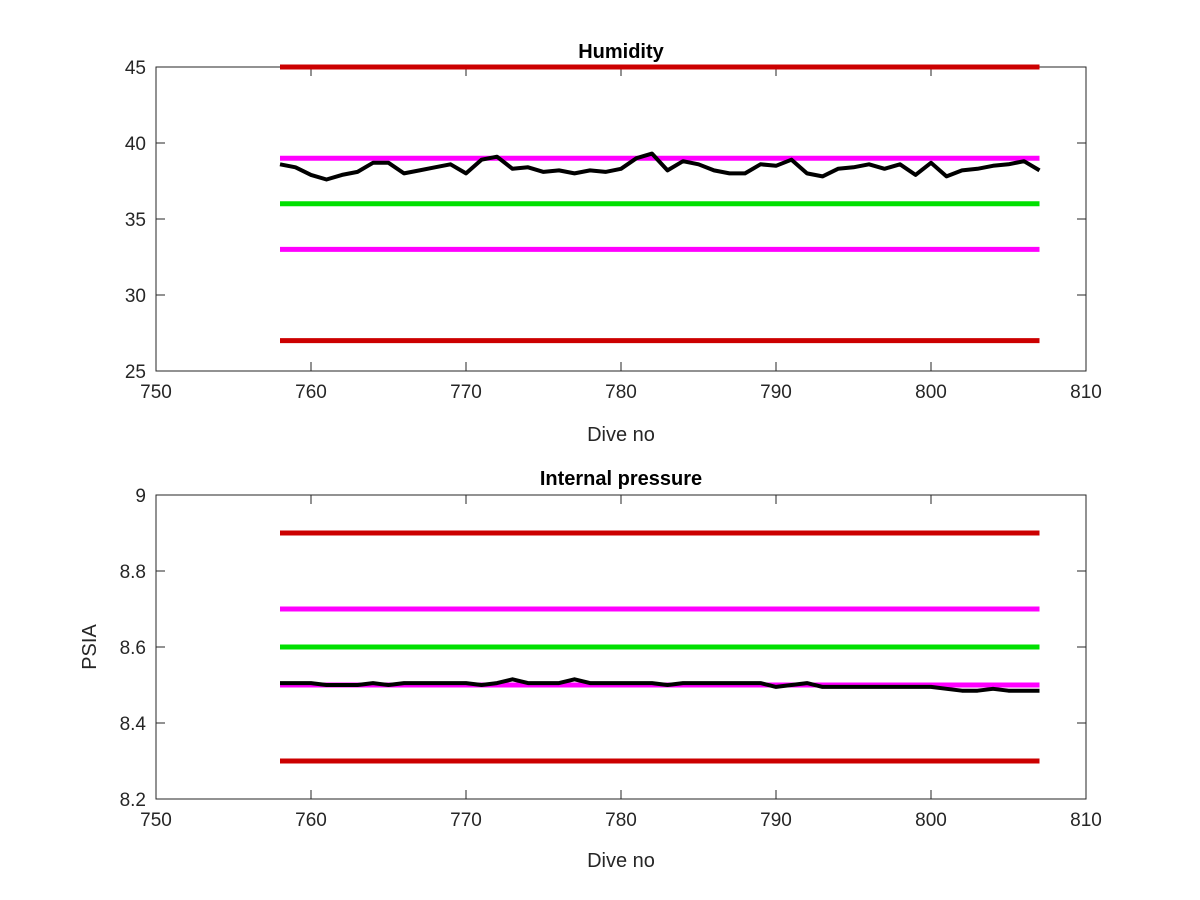 The height and width of the screenshot is (900, 1200). What do you see at coordinates (140, 496) in the screenshot?
I see `y-tick-label: 9` at bounding box center [140, 496].